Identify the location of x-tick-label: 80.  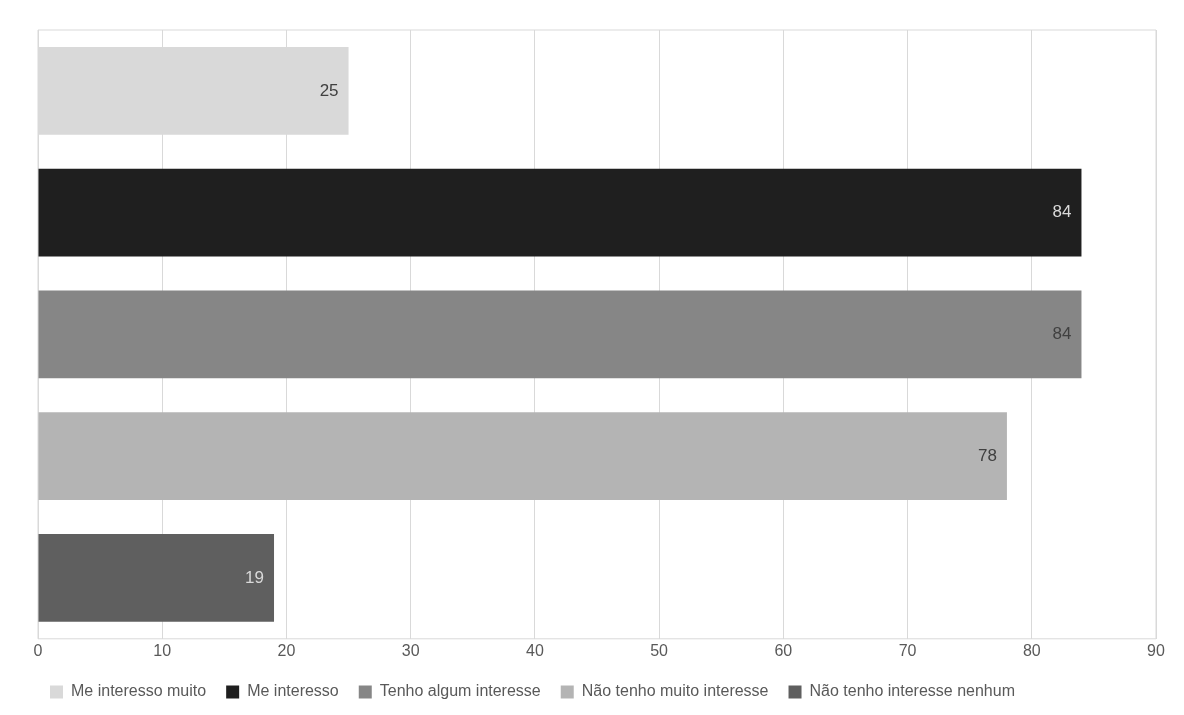
(1031, 650).